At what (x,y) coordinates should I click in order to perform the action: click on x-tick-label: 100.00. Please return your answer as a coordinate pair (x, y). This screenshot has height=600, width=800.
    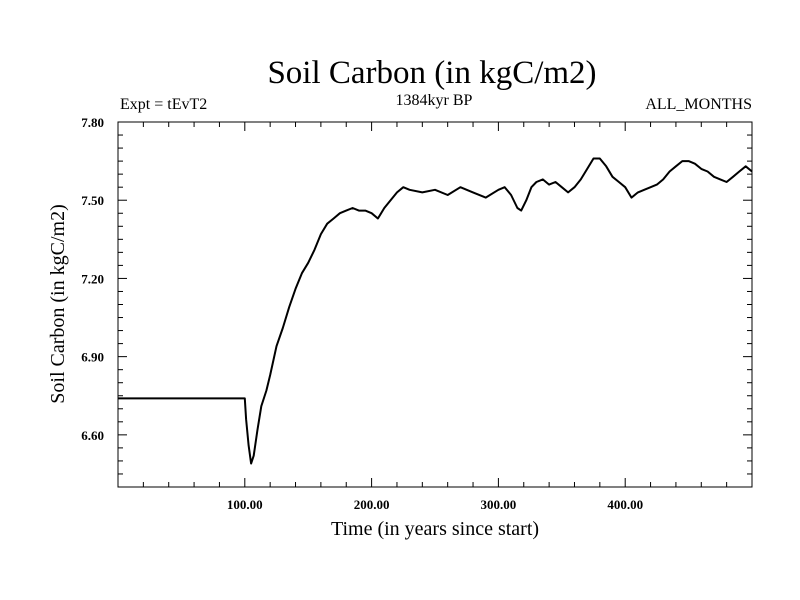
    Looking at the image, I should click on (245, 504).